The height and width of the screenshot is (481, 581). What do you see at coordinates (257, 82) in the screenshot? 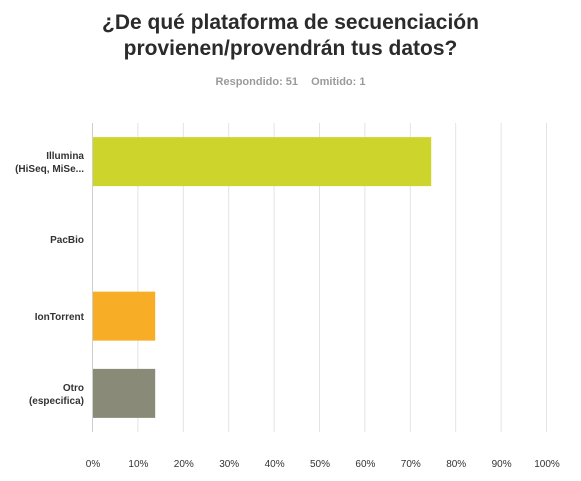
I see `answered-count: Respondido: 51` at bounding box center [257, 82].